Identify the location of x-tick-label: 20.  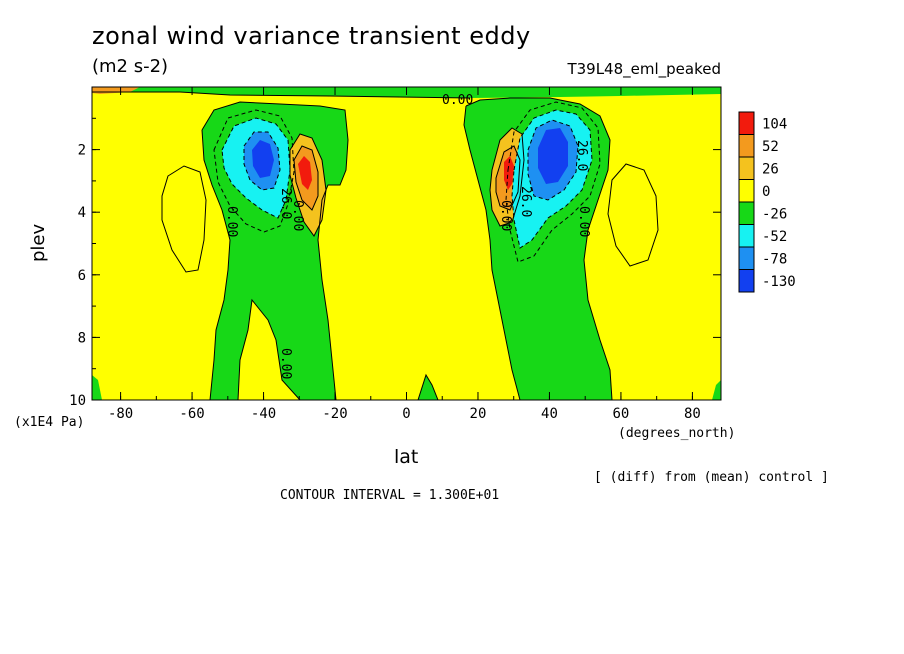
(478, 414).